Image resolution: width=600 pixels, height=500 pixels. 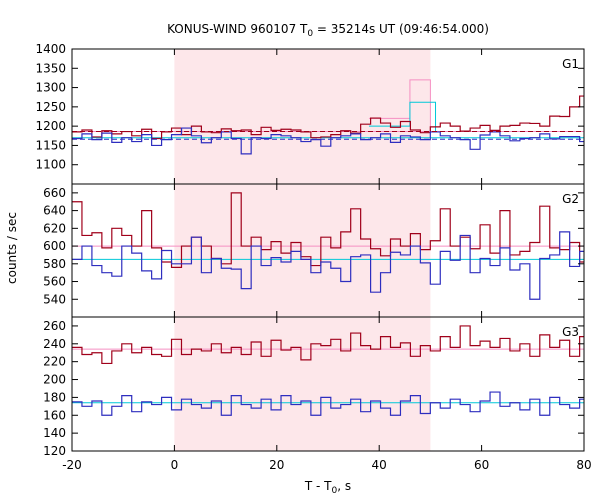 I want to click on y-tick-label: 180, so click(x=54, y=397).